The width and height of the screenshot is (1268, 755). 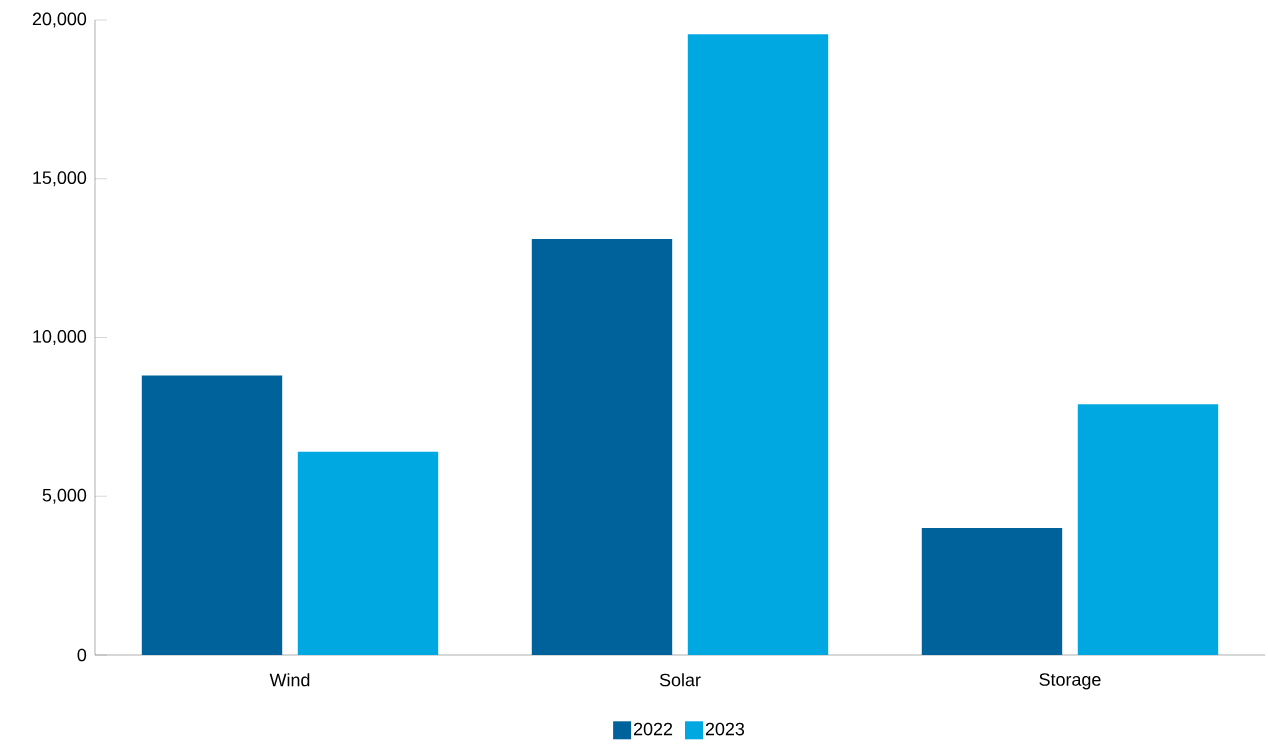 What do you see at coordinates (64, 496) in the screenshot?
I see `y-tick-label: 5,000` at bounding box center [64, 496].